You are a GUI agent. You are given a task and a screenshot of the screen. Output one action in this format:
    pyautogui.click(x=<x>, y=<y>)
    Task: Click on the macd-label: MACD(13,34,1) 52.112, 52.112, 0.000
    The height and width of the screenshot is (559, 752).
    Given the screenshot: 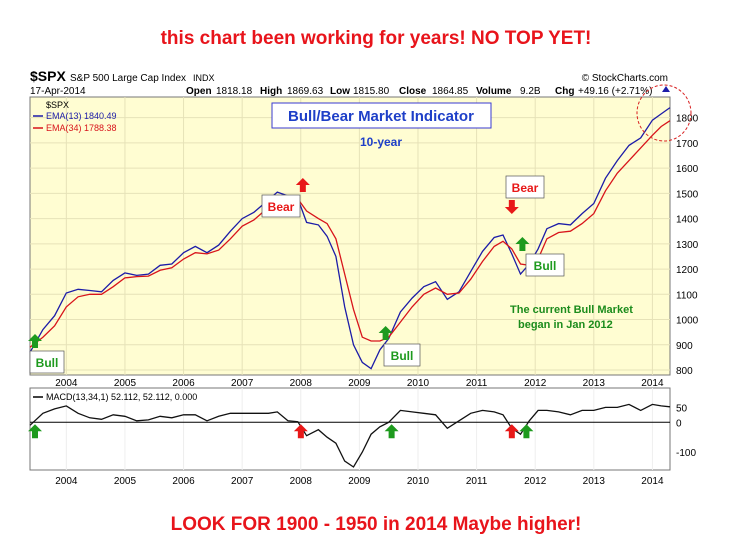 What is the action you would take?
    pyautogui.click(x=121, y=397)
    